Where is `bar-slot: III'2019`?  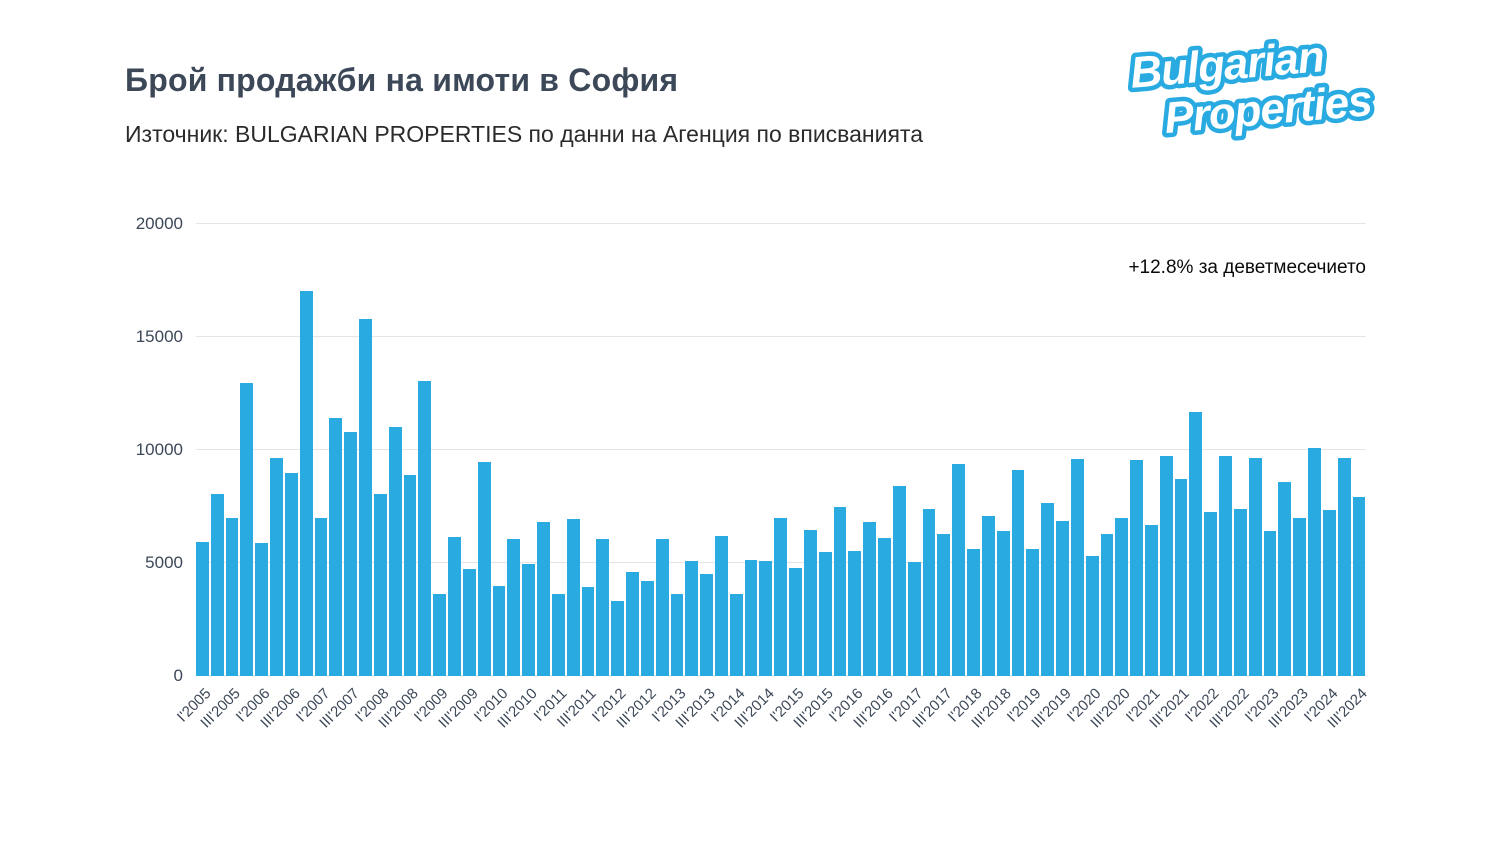
bar-slot: III'2019 is located at coordinates (1051, 477).